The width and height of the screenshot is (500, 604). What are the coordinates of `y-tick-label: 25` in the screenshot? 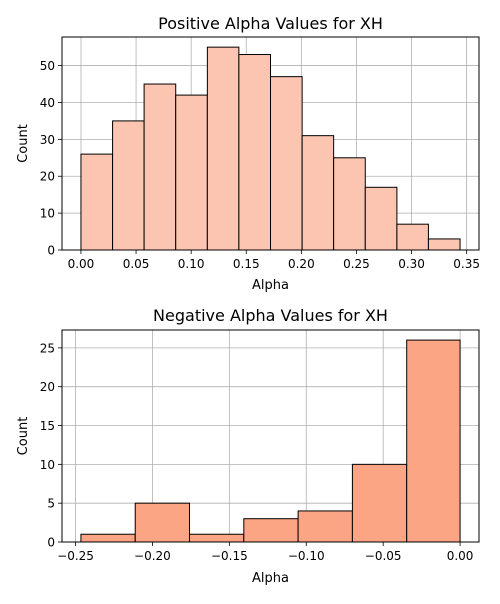 It's located at (47, 348).